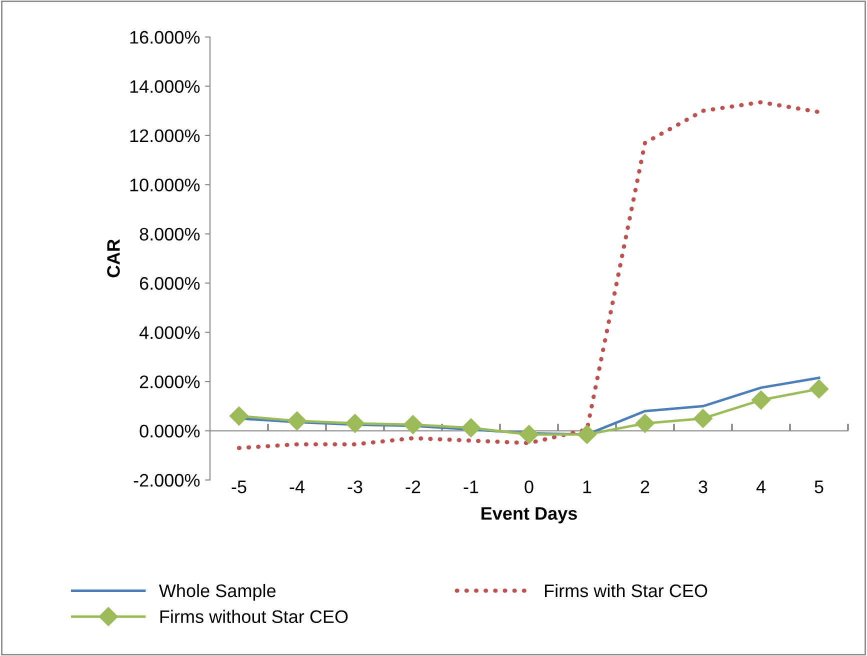 Image resolution: width=867 pixels, height=656 pixels. Describe the element at coordinates (529, 487) in the screenshot. I see `x-tick-label: 0` at that location.